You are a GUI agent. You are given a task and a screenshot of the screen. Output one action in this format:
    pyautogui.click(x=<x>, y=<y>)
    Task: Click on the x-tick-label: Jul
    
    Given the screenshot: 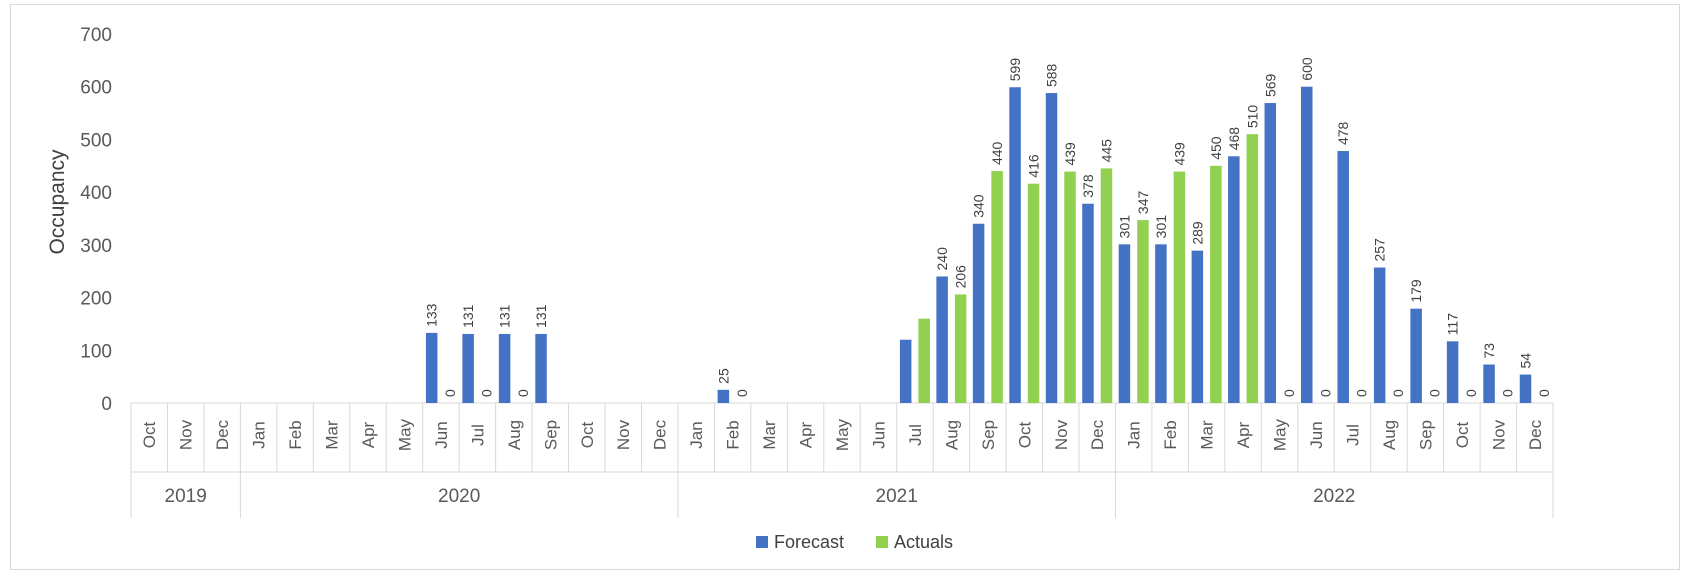 What is the action you would take?
    pyautogui.click(x=915, y=435)
    